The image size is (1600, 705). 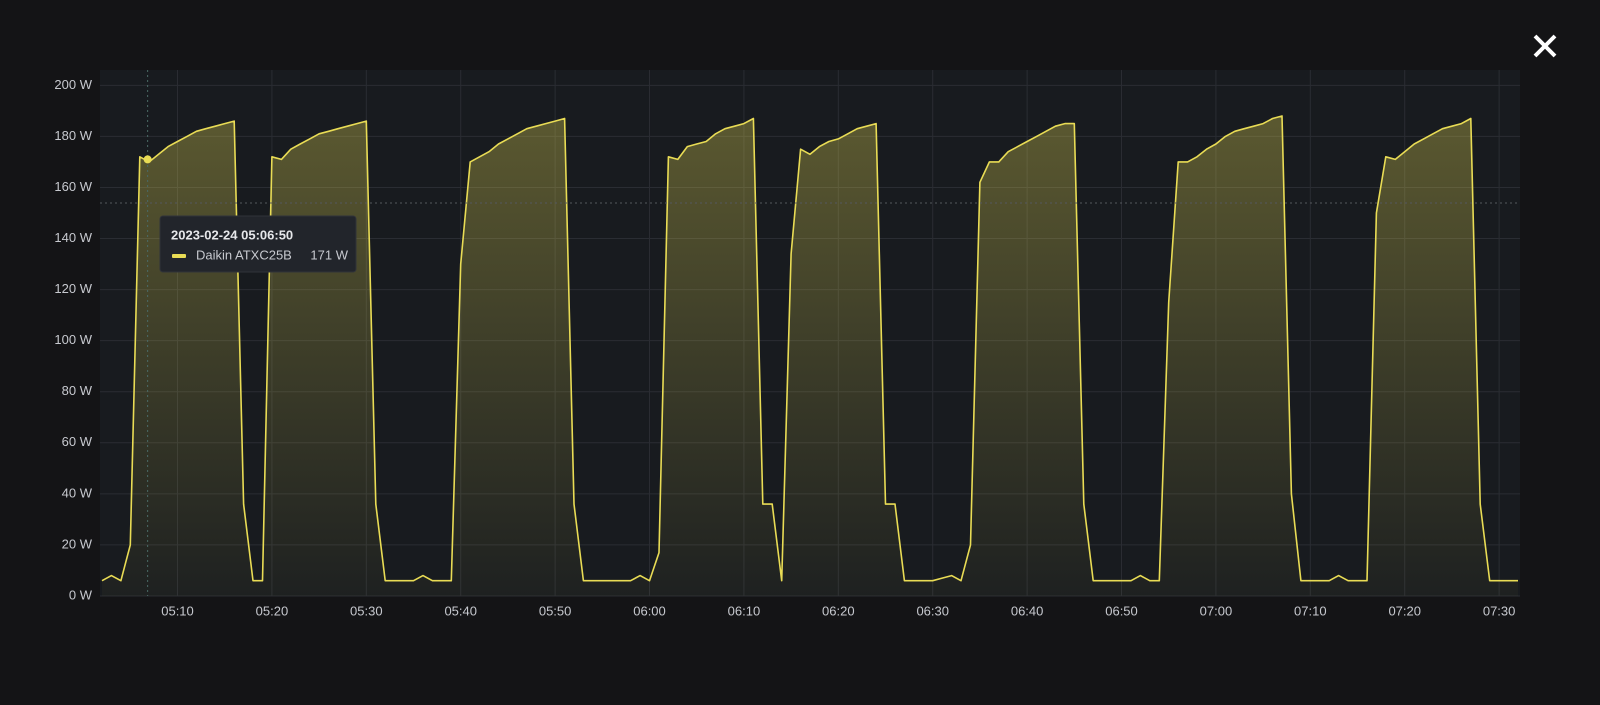 I want to click on x-tick-label: 05:30, so click(x=366, y=610).